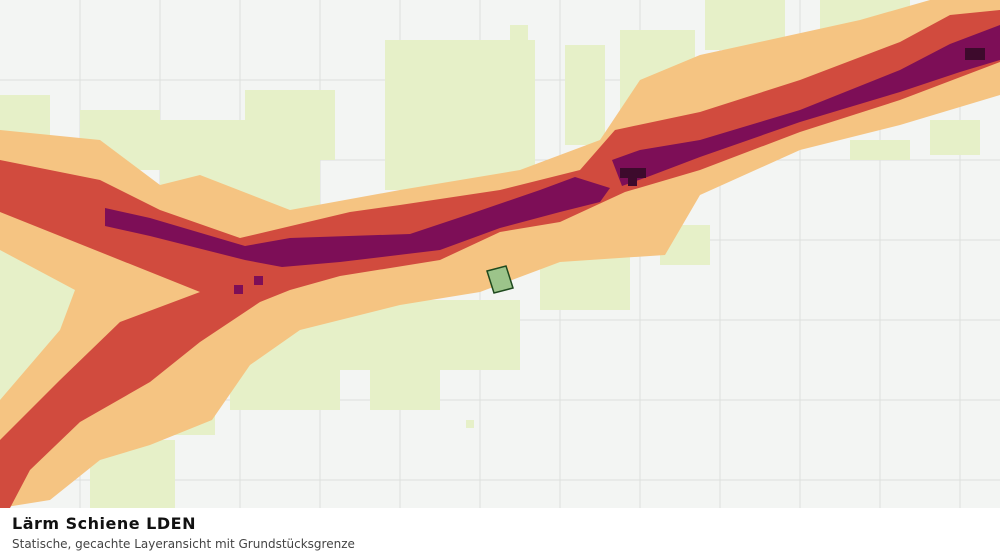 This screenshot has height=560, width=1000. I want to click on noise-zone-extreme, so click(802, 117).